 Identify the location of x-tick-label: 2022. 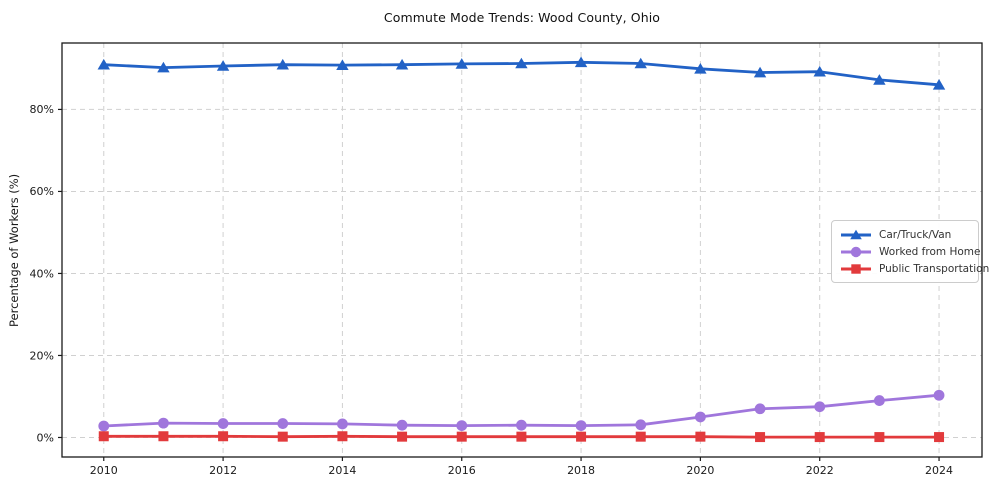
(820, 470).